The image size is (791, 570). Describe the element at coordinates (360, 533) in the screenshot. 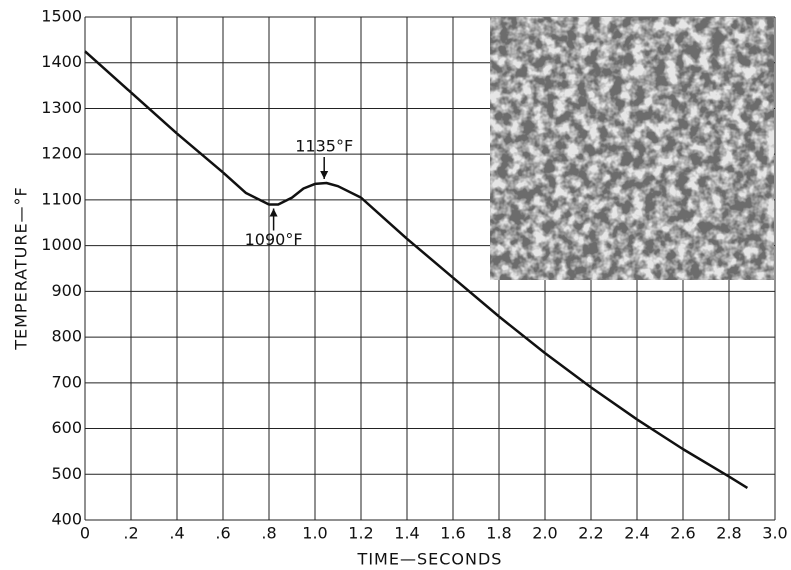

I see `x-tick-label: 1.2` at that location.